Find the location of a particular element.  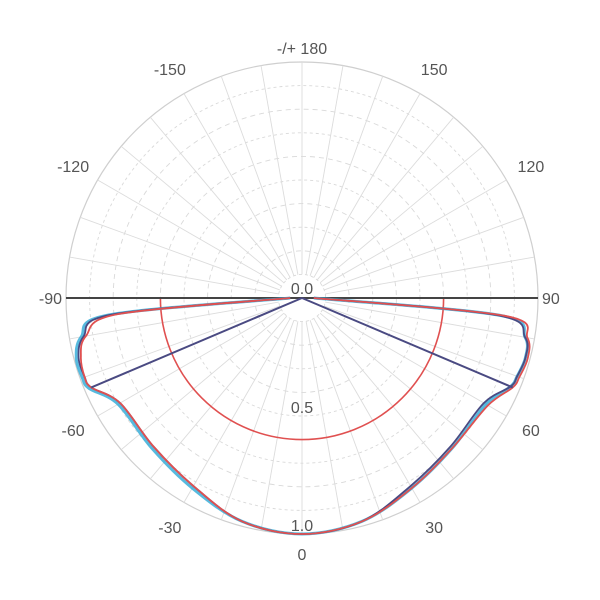

angle-tick-label: 30 is located at coordinates (434, 528).